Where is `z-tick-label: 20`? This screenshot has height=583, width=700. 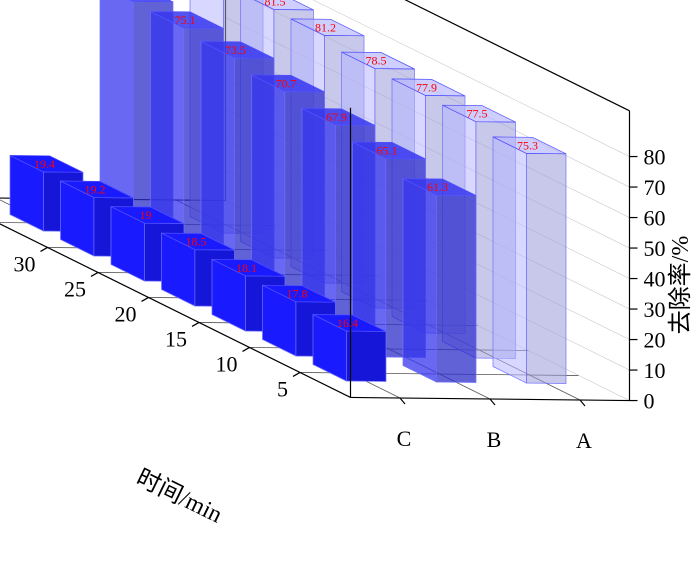 z-tick-label: 20 is located at coordinates (655, 340).